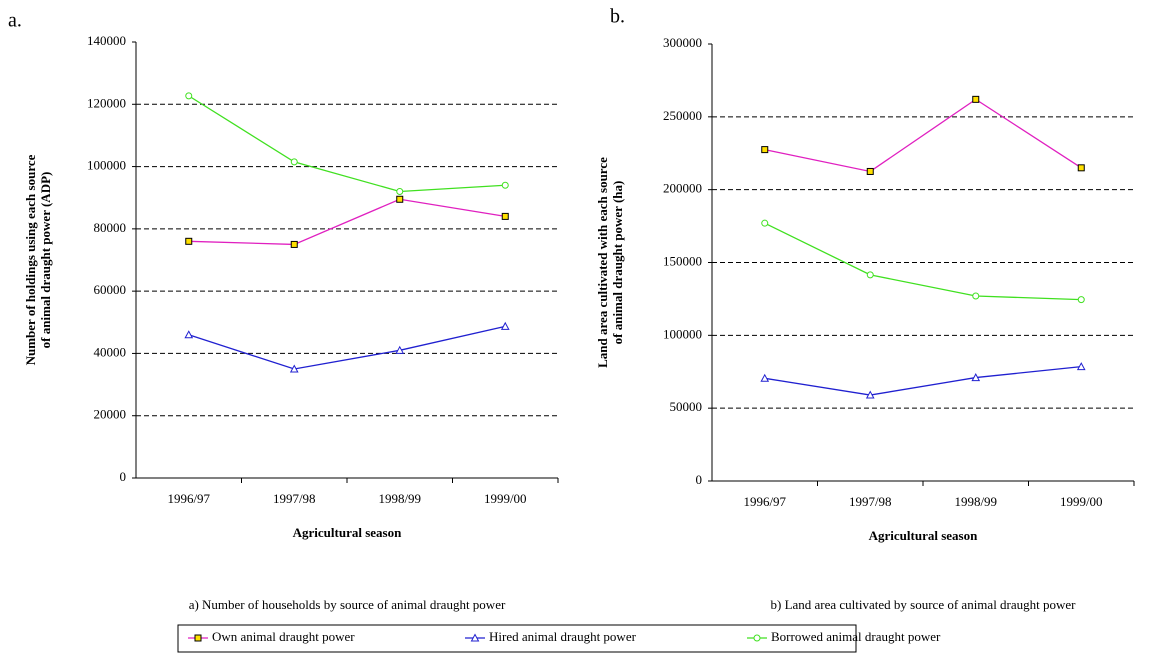  What do you see at coordinates (617, 17) in the screenshot?
I see `panel-label: b.` at bounding box center [617, 17].